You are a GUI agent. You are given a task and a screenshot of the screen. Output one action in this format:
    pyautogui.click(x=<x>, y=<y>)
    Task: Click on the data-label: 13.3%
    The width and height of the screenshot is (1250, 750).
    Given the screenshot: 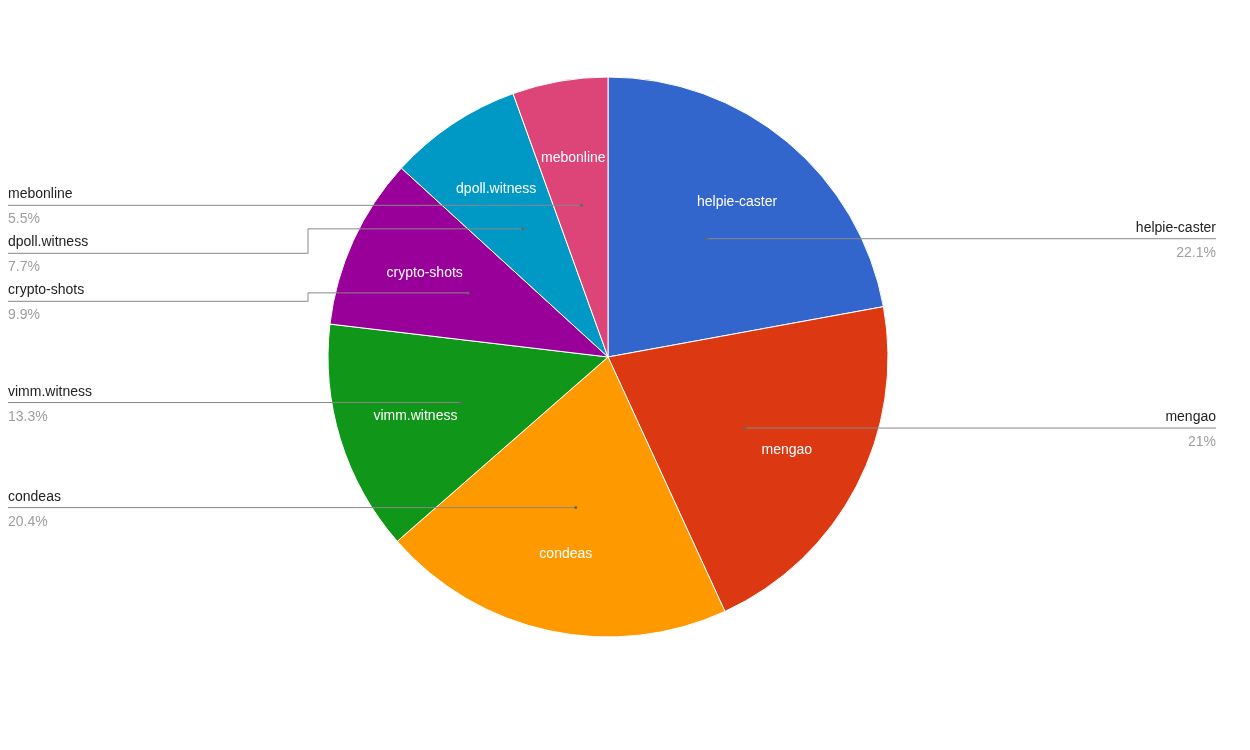 What is the action you would take?
    pyautogui.click(x=28, y=415)
    